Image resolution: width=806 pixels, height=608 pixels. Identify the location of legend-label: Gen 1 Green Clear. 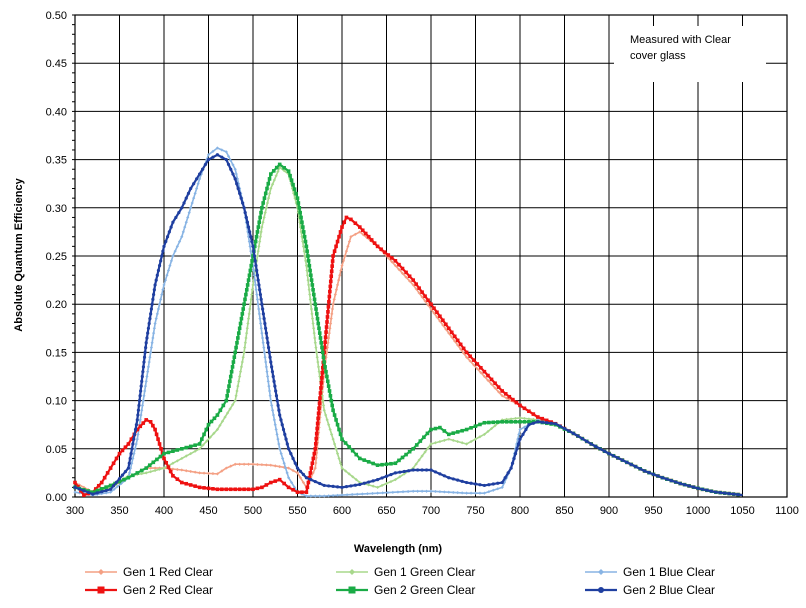
(424, 572).